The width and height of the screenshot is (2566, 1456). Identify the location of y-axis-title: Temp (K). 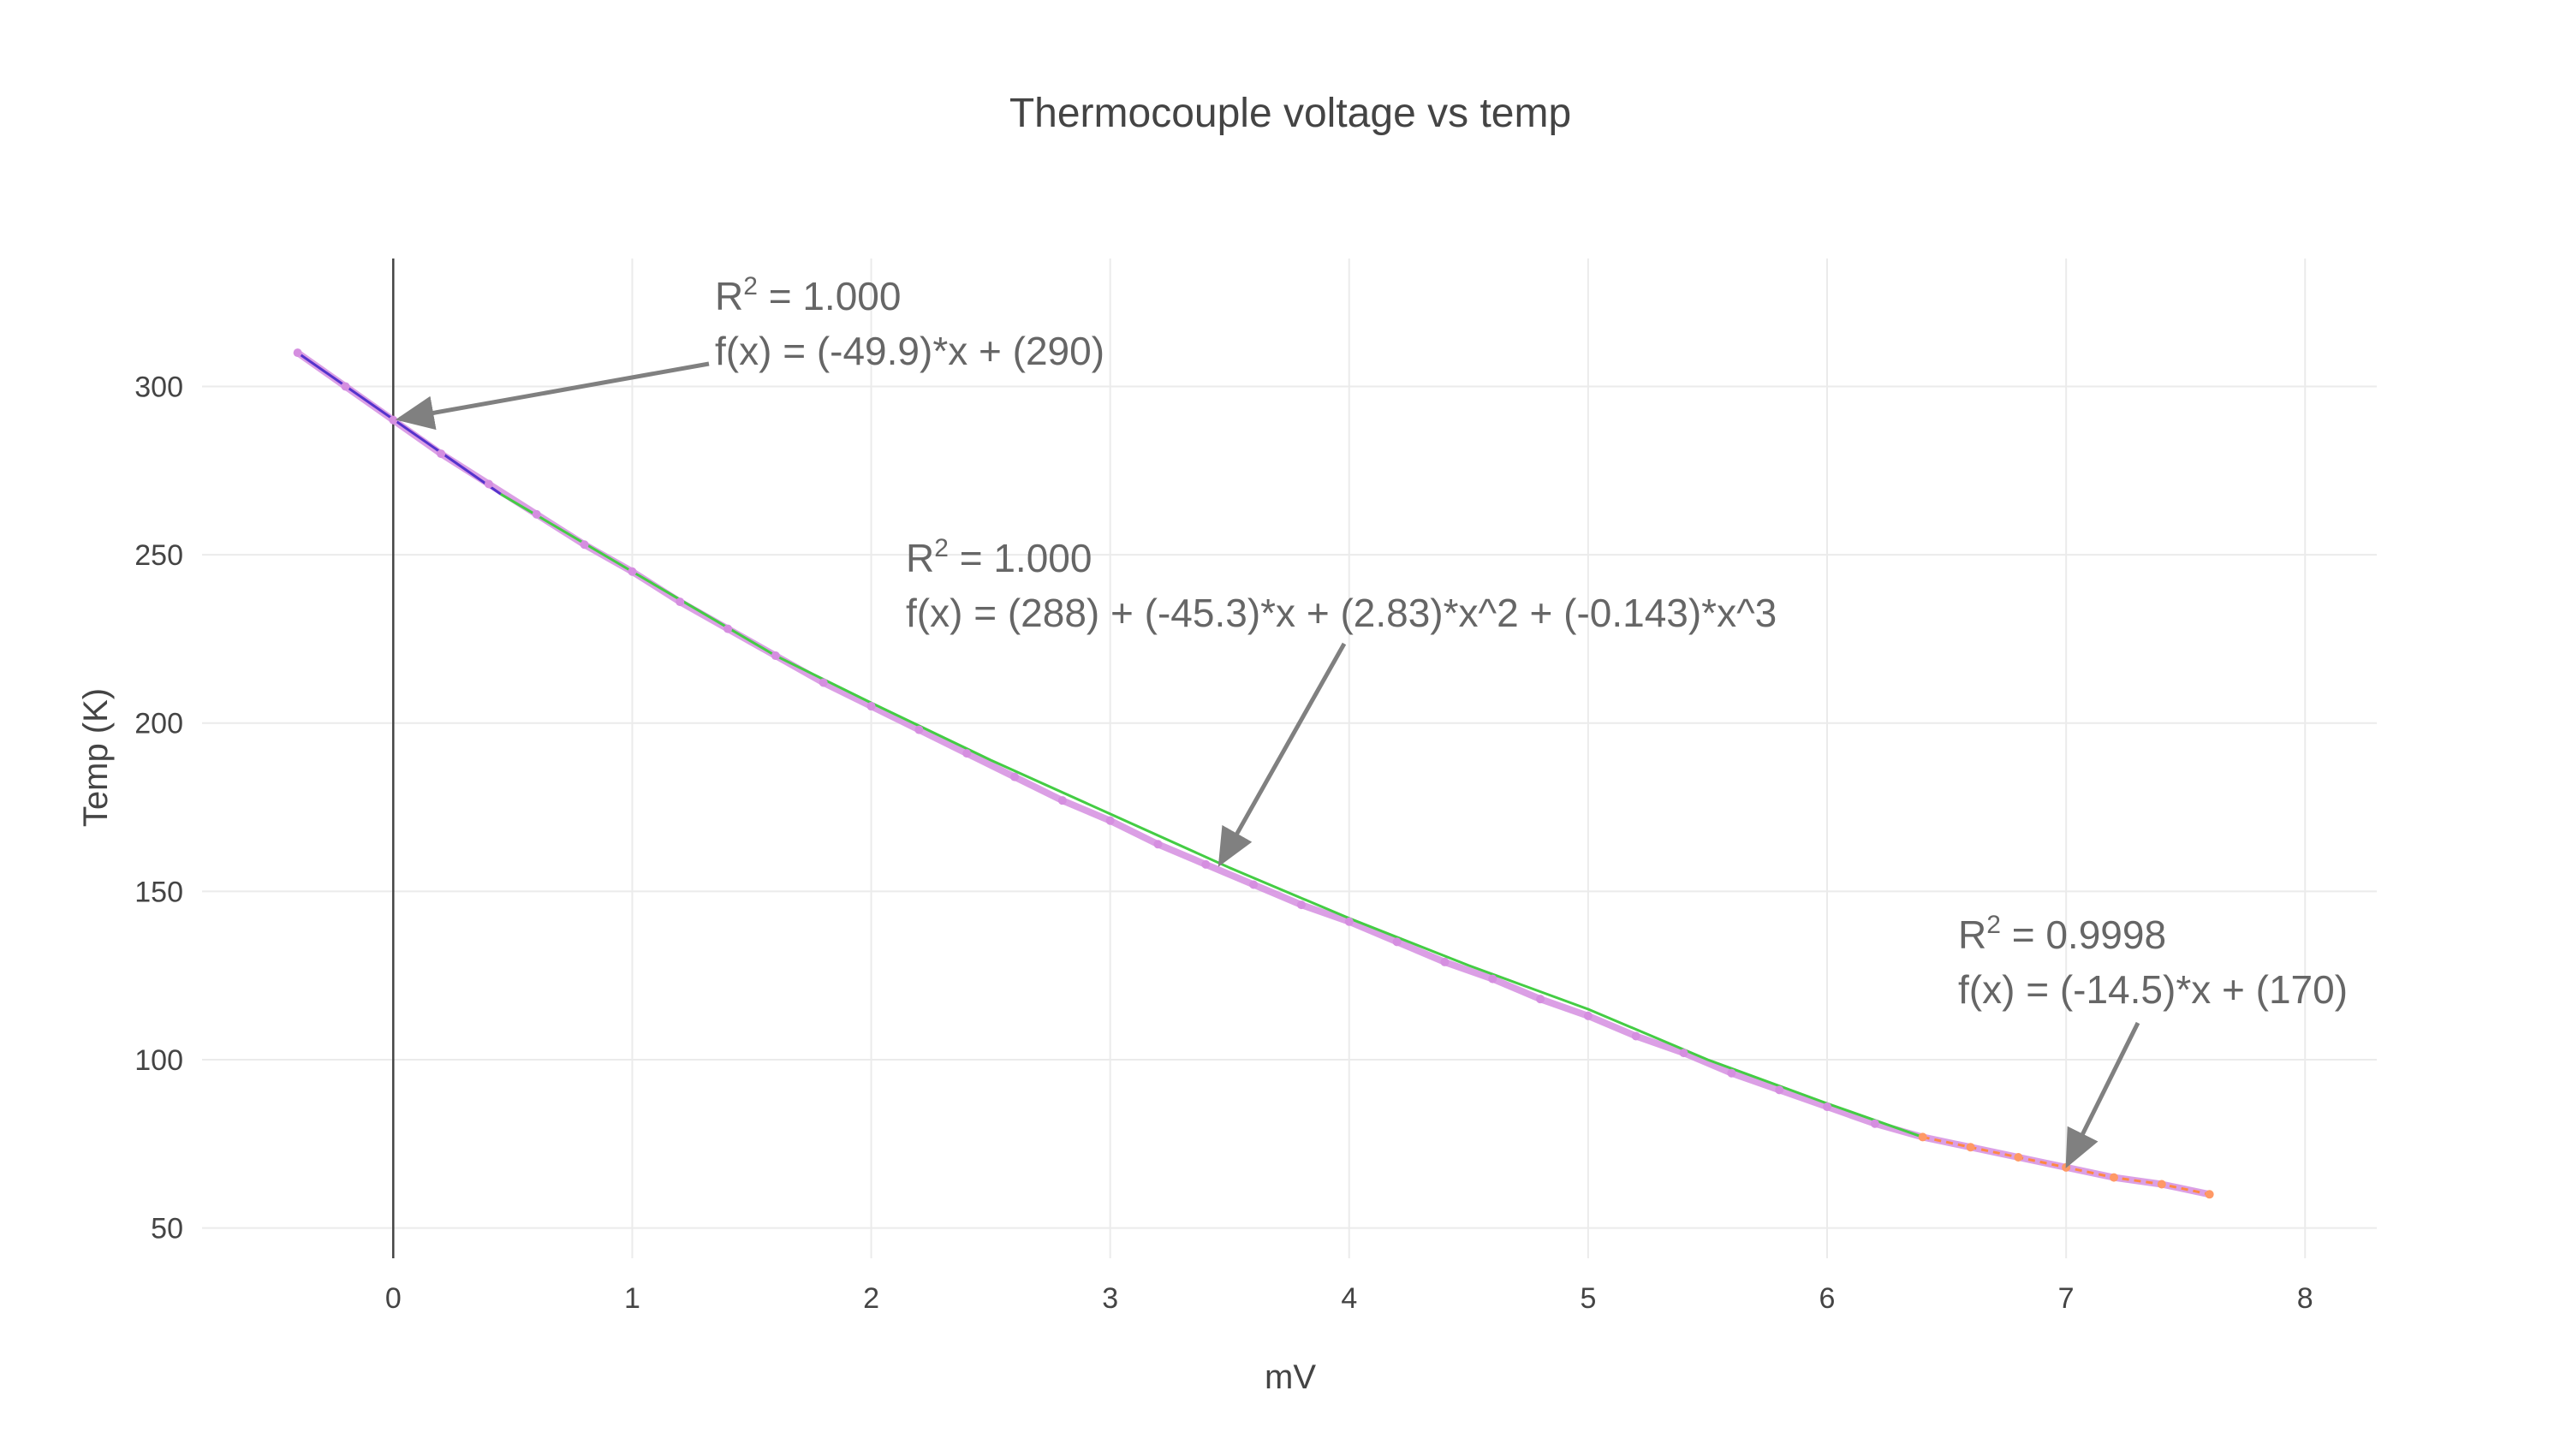
(96, 757).